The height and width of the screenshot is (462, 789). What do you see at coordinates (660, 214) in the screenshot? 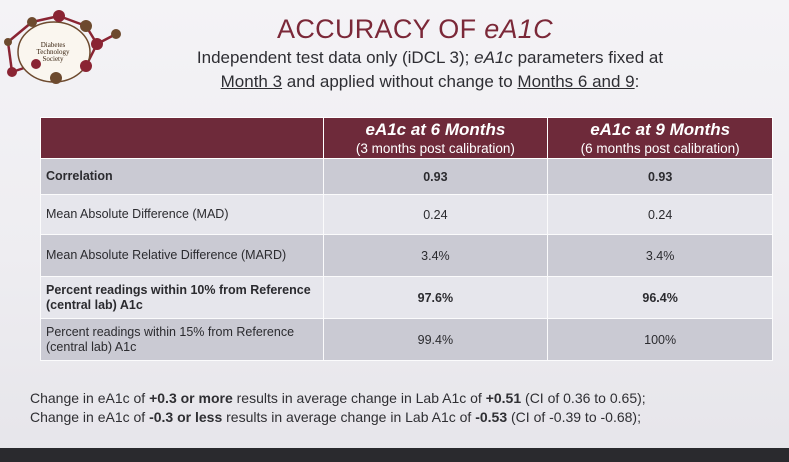
I see `value-9-months: 0.24` at bounding box center [660, 214].